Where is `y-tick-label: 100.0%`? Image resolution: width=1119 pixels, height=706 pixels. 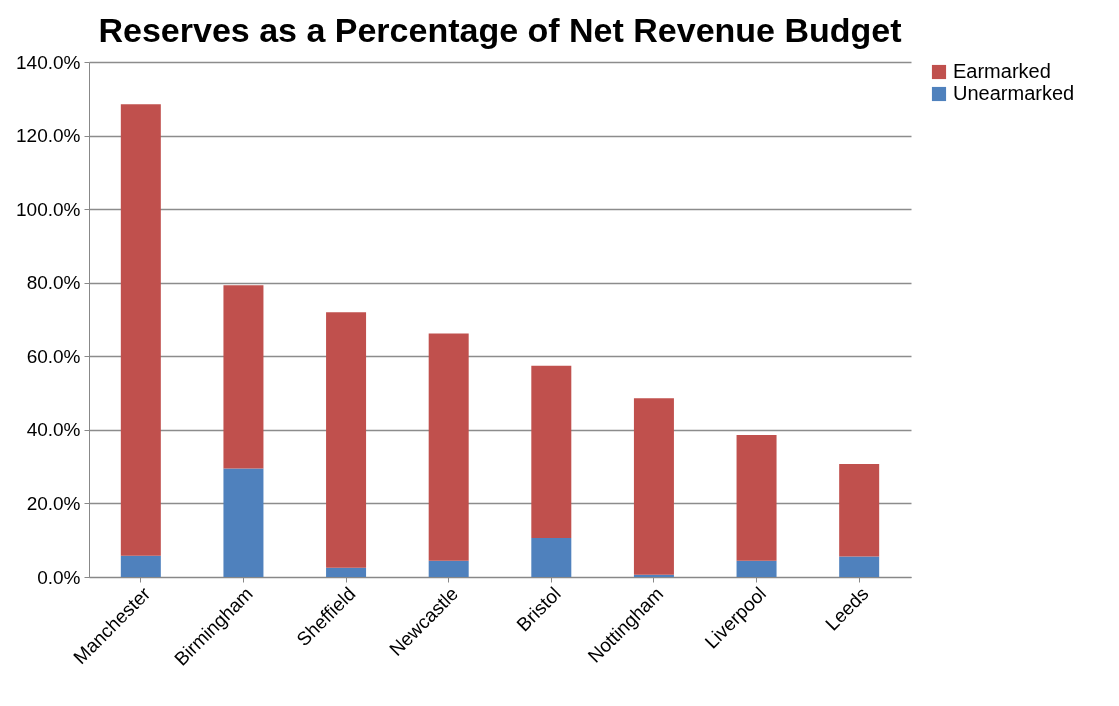 y-tick-label: 100.0% is located at coordinates (48, 209).